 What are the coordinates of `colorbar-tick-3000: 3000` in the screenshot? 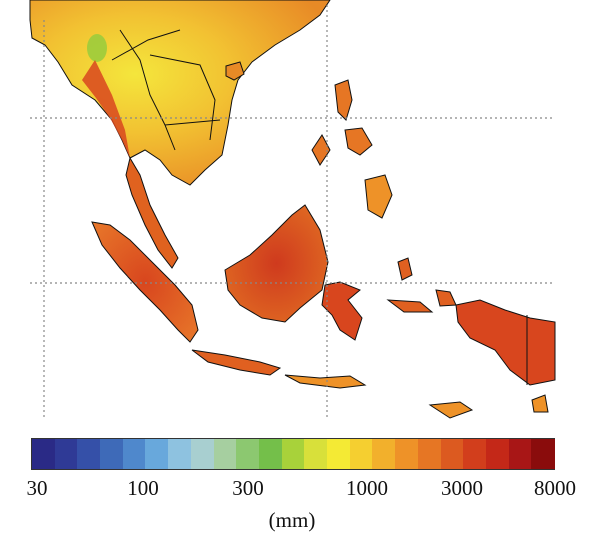 It's located at (462, 488).